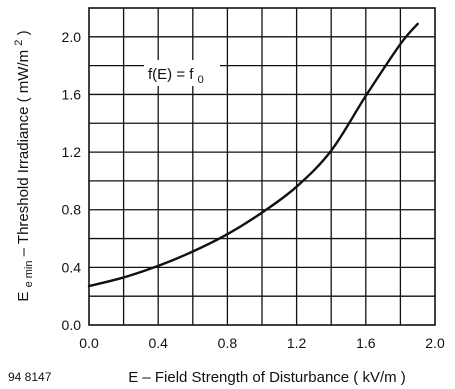 The image size is (455, 389). Describe the element at coordinates (89, 343) in the screenshot. I see `x-tick-label: 0.0` at that location.